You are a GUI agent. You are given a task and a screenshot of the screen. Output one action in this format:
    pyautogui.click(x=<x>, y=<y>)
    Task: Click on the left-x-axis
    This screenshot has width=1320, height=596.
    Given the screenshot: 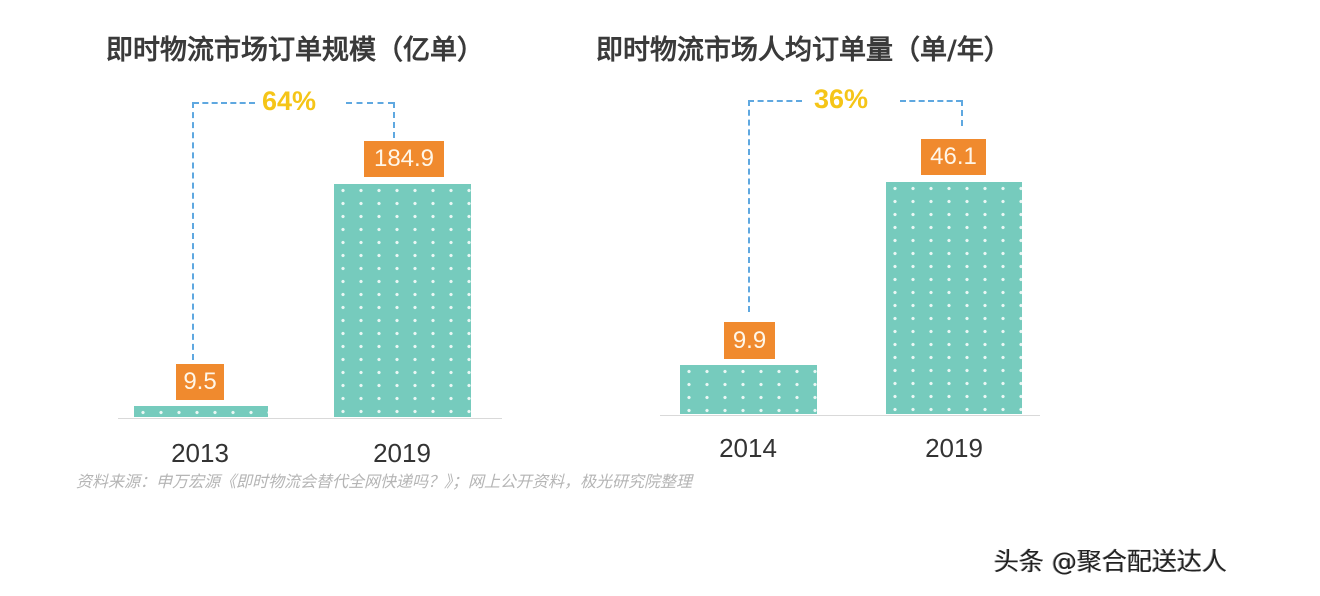 What is the action you would take?
    pyautogui.click(x=310, y=418)
    